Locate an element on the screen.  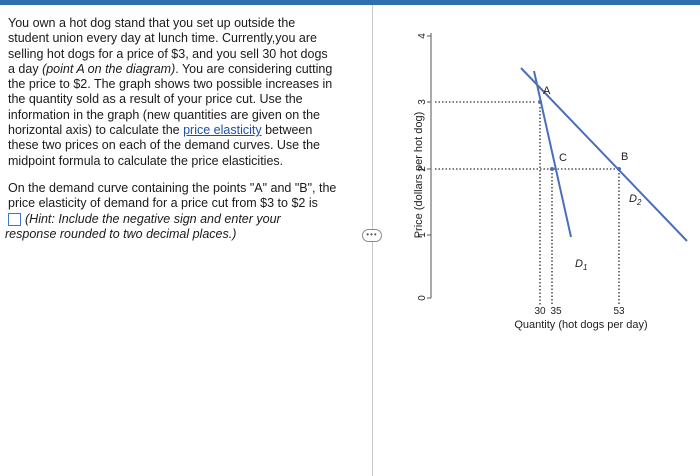
y-tick-label: 1 is located at coordinates (422, 235).